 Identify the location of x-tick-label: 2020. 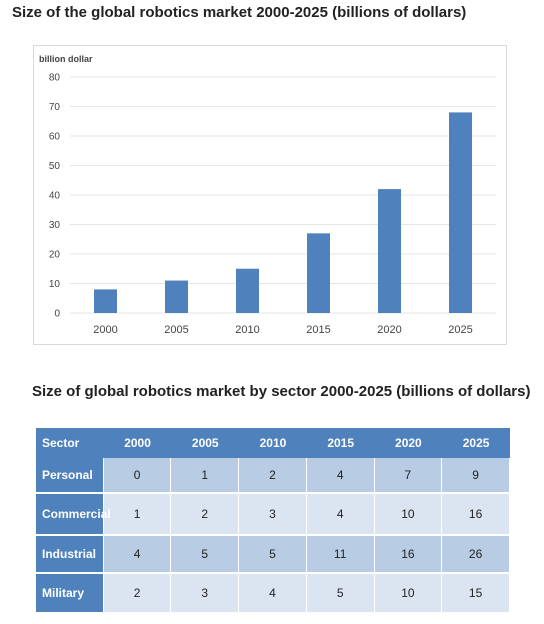
(389, 330).